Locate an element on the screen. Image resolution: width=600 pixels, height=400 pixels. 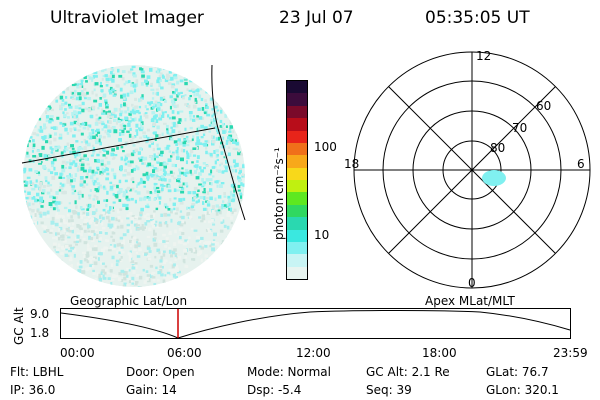
polar-label-70: 70 is located at coordinates (519, 128).